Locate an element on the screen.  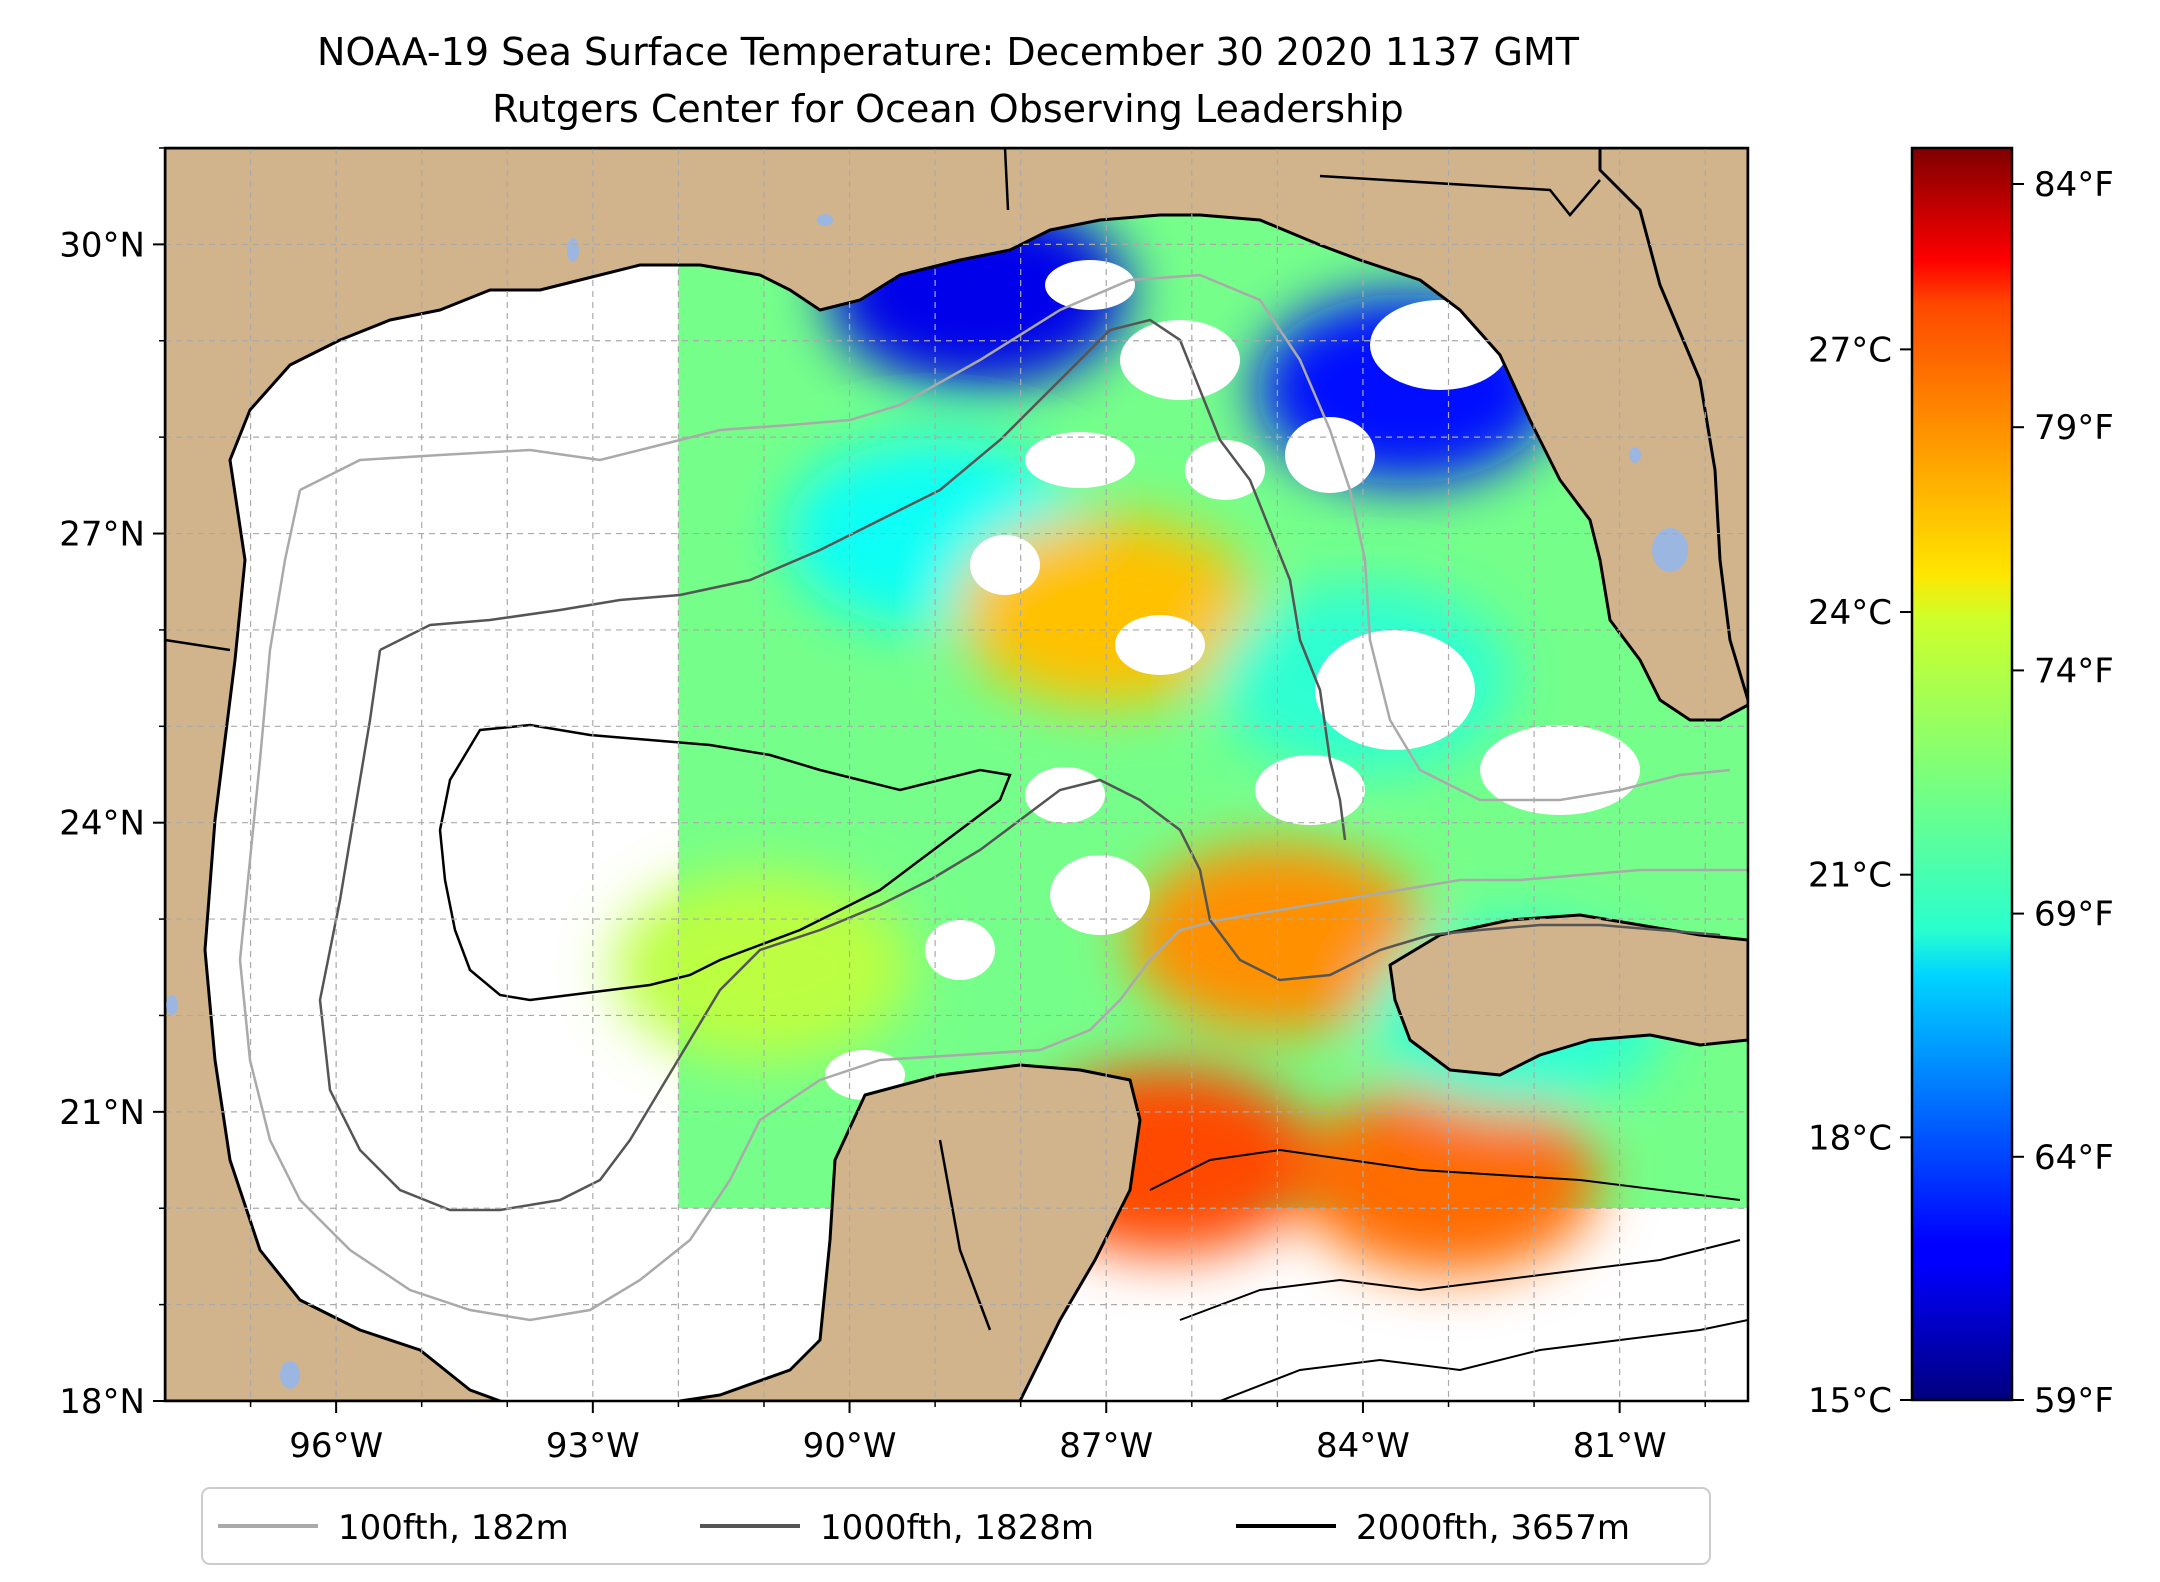
legend-label-1000fth: 1000fth, 1828m is located at coordinates (957, 1528).